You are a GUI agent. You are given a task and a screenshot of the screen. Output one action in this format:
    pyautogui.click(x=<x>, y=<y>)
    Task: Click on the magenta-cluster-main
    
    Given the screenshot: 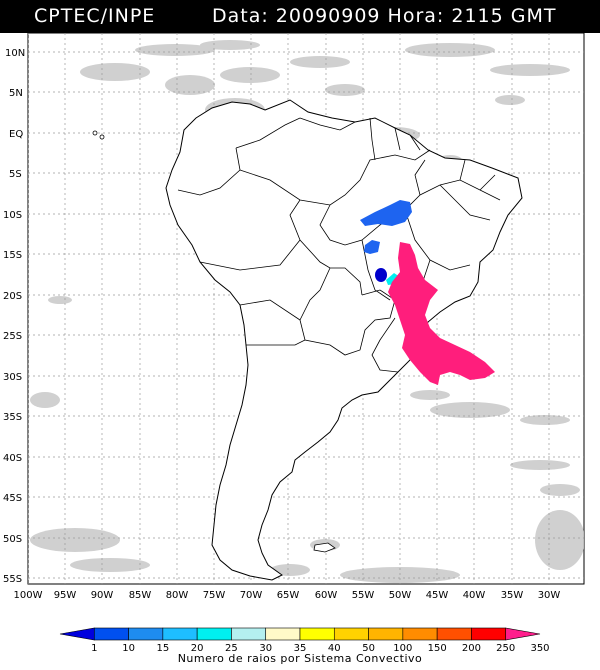 What is the action you would take?
    pyautogui.click(x=441, y=313)
    